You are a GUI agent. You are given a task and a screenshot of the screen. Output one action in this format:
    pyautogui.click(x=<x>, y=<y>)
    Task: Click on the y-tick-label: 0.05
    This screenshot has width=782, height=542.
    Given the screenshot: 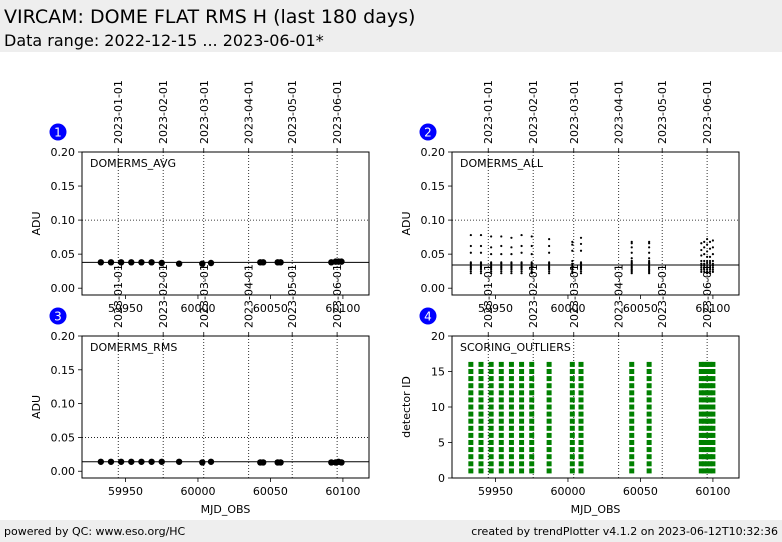 What is the action you would take?
    pyautogui.click(x=63, y=254)
    